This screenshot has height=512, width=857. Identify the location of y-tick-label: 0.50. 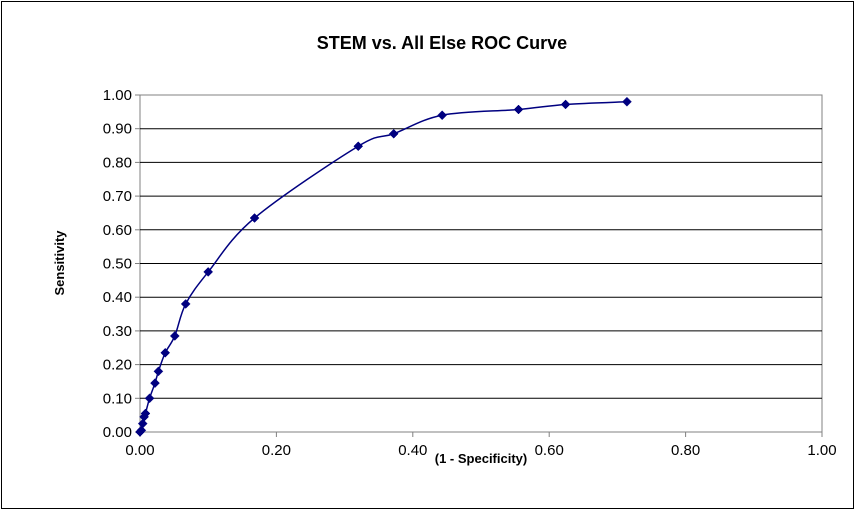
(117, 264).